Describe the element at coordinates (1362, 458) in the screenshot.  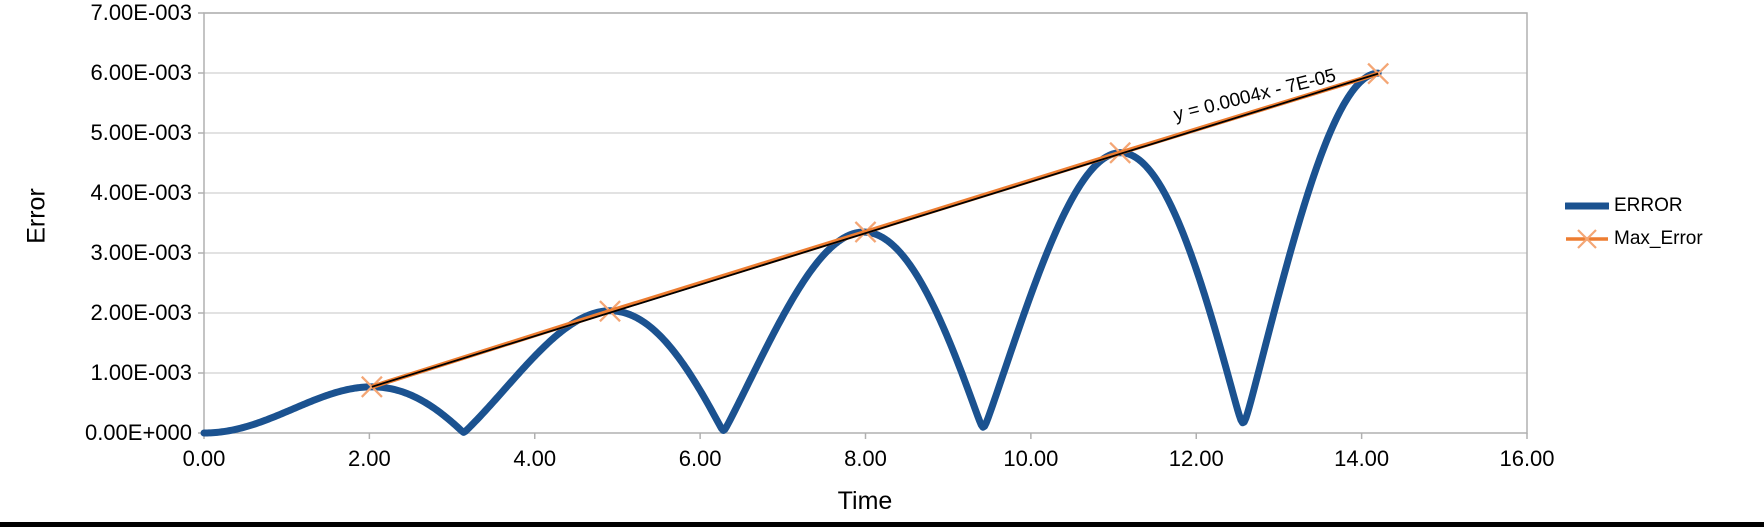
I see `x-tick-label: 14.00` at that location.